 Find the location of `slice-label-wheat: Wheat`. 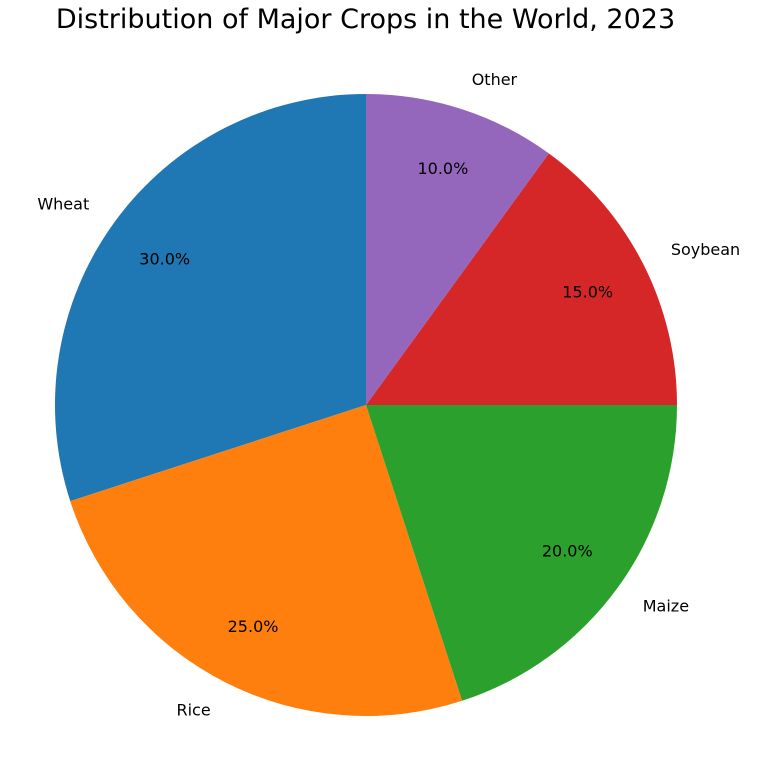

slice-label-wheat: Wheat is located at coordinates (63, 203).